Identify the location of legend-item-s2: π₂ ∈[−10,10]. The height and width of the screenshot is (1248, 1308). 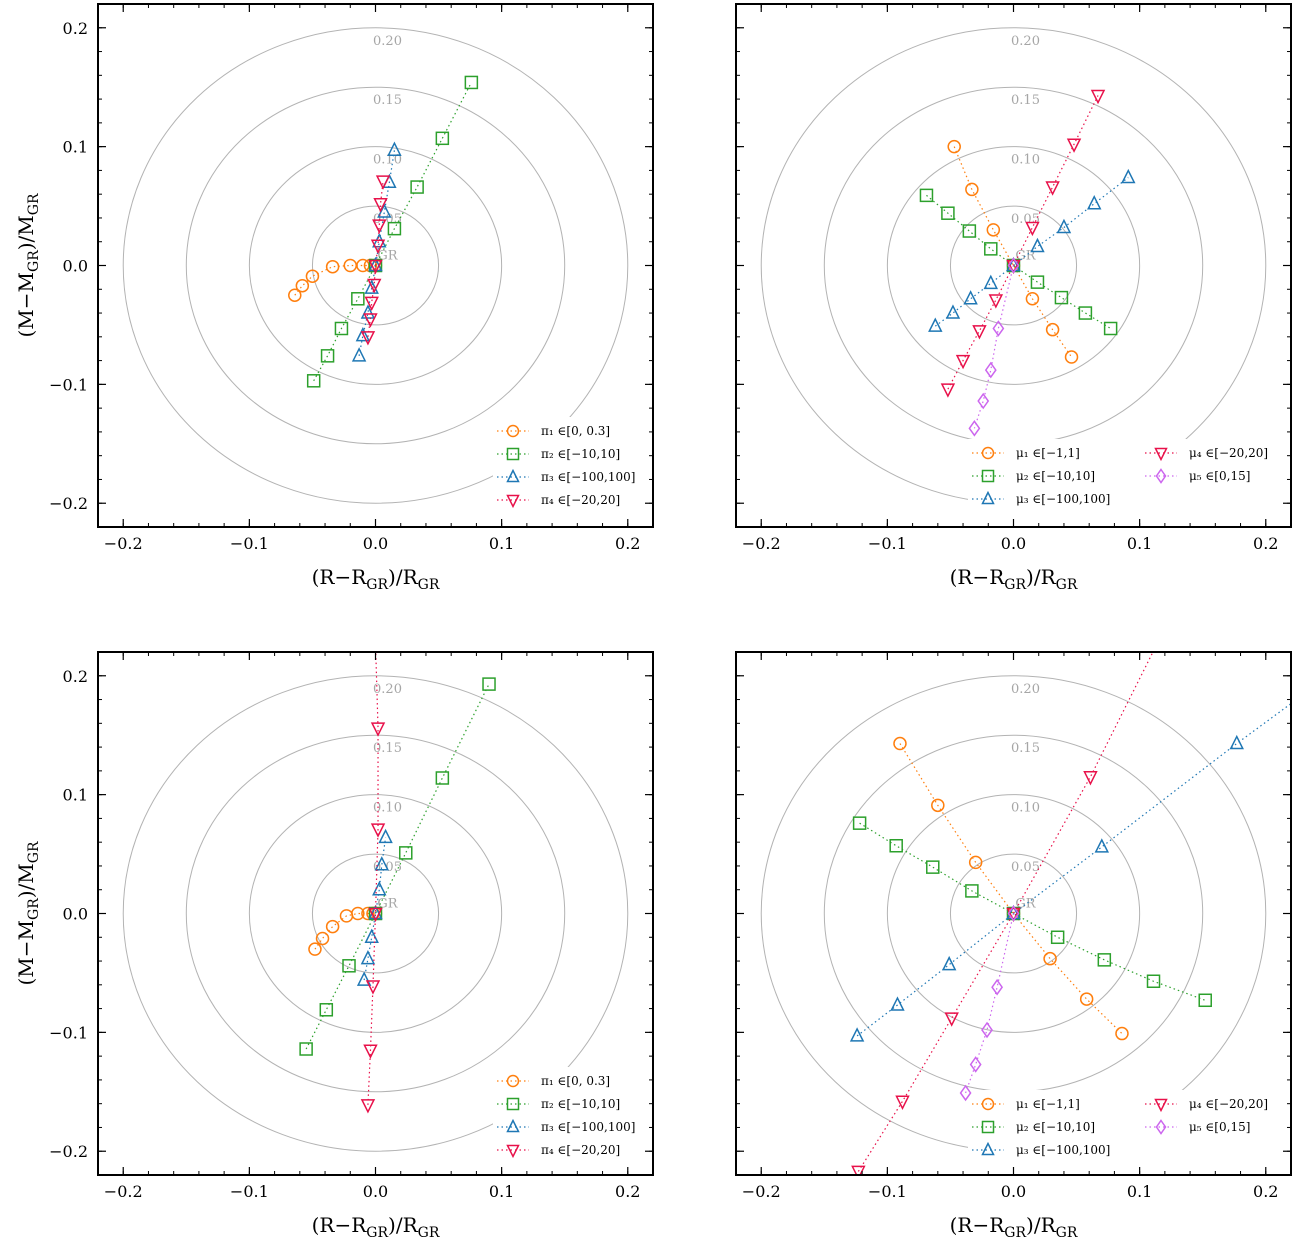
(558, 454).